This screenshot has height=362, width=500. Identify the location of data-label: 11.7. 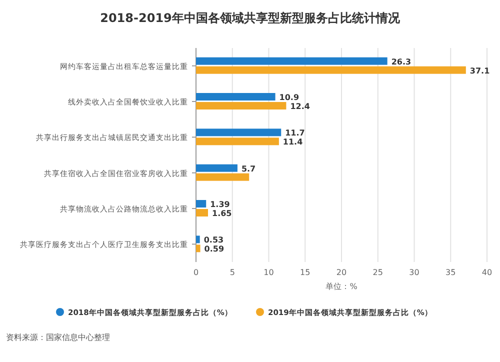
(295, 133).